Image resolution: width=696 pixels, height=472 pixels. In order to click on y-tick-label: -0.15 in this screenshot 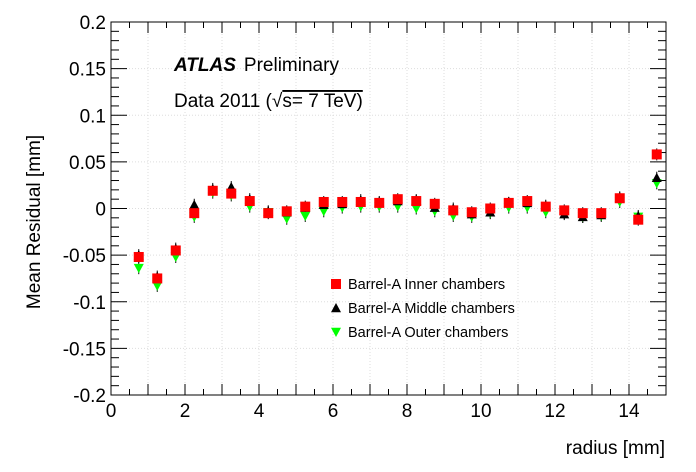, I will do `click(84, 349)`.